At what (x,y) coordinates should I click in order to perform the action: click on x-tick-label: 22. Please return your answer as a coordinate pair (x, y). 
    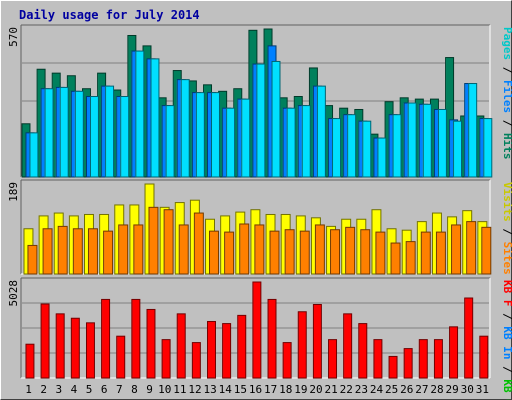
    Looking at the image, I should click on (346, 389).